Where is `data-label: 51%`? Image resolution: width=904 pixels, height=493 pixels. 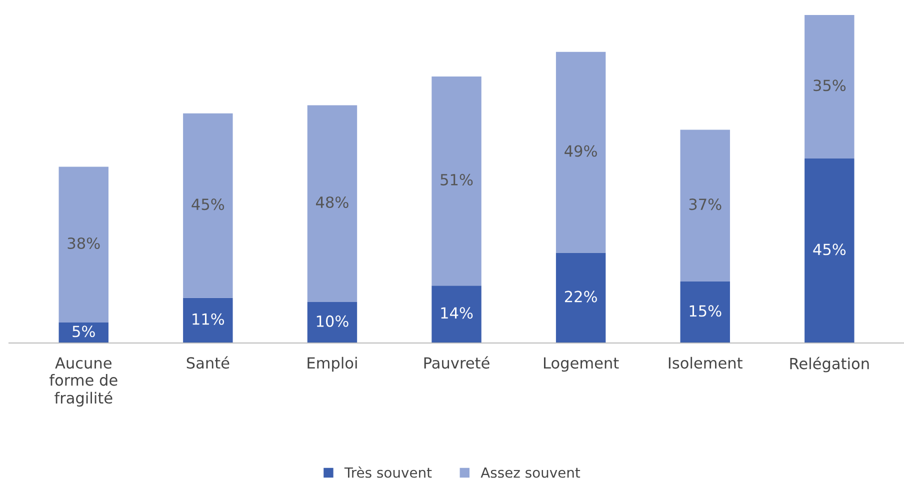
data-label: 51% is located at coordinates (456, 180).